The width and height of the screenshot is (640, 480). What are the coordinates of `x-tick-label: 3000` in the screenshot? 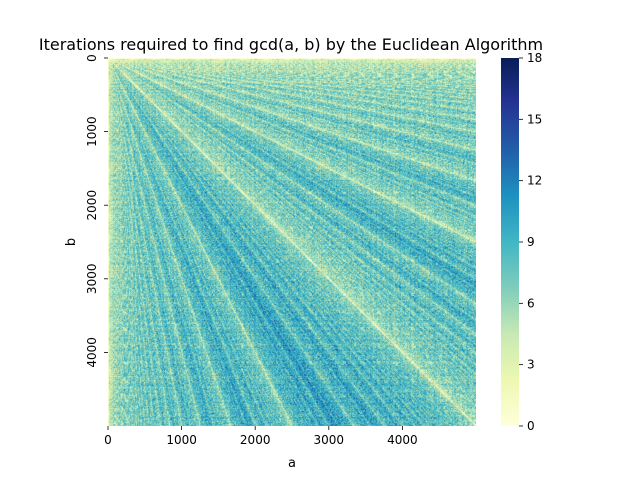 It's located at (329, 440).